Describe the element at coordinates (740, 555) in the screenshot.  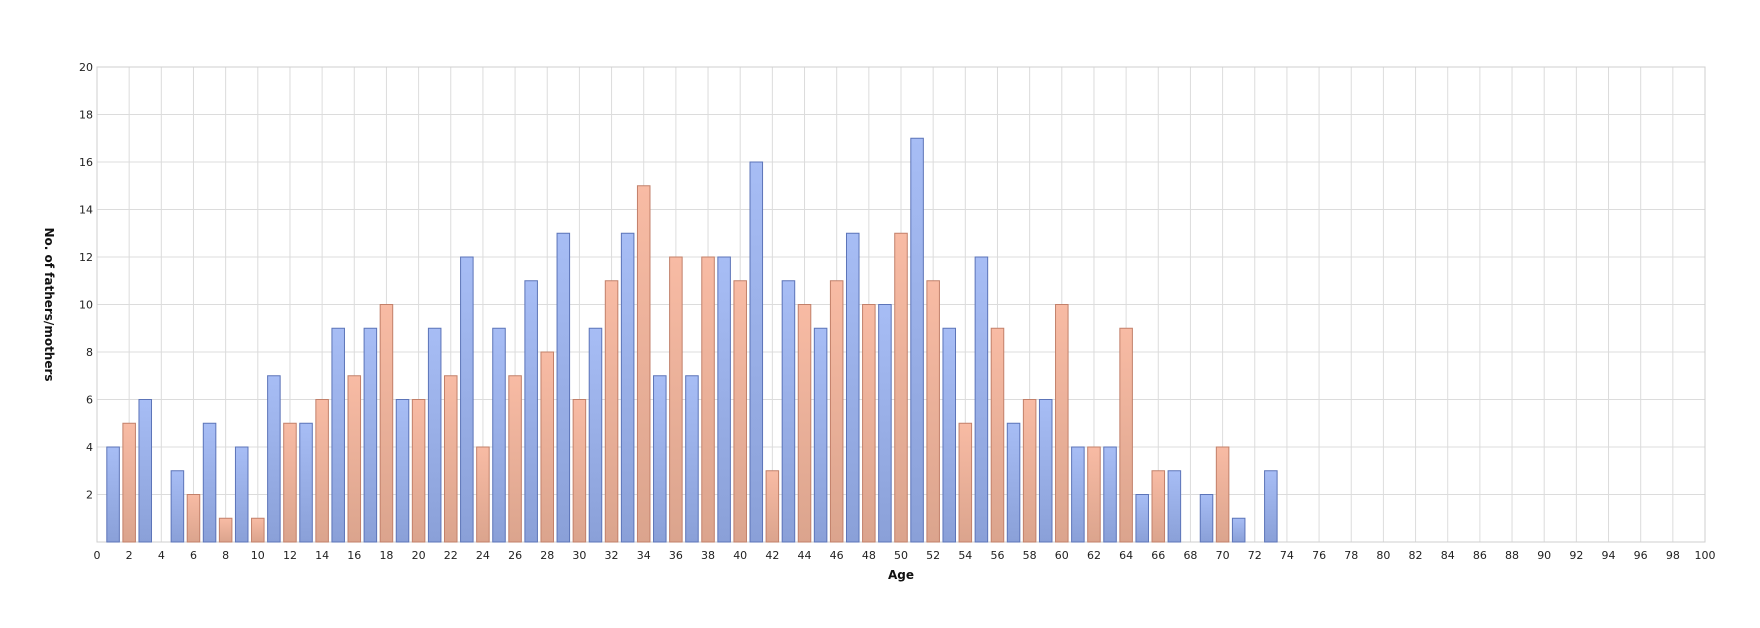
I see `x-tick-label: 40` at that location.